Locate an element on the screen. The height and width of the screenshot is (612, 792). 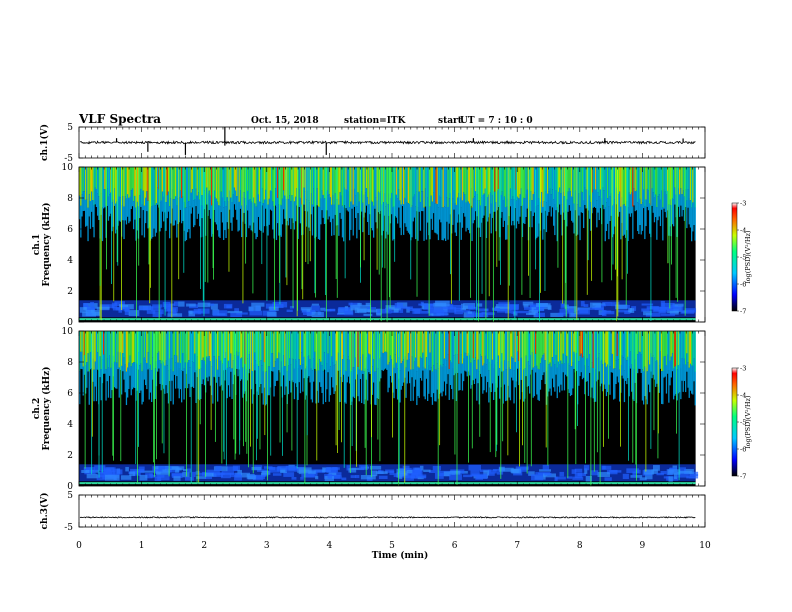
start-ut-label: UT = 7 : 10 : 0 is located at coordinates (496, 121).